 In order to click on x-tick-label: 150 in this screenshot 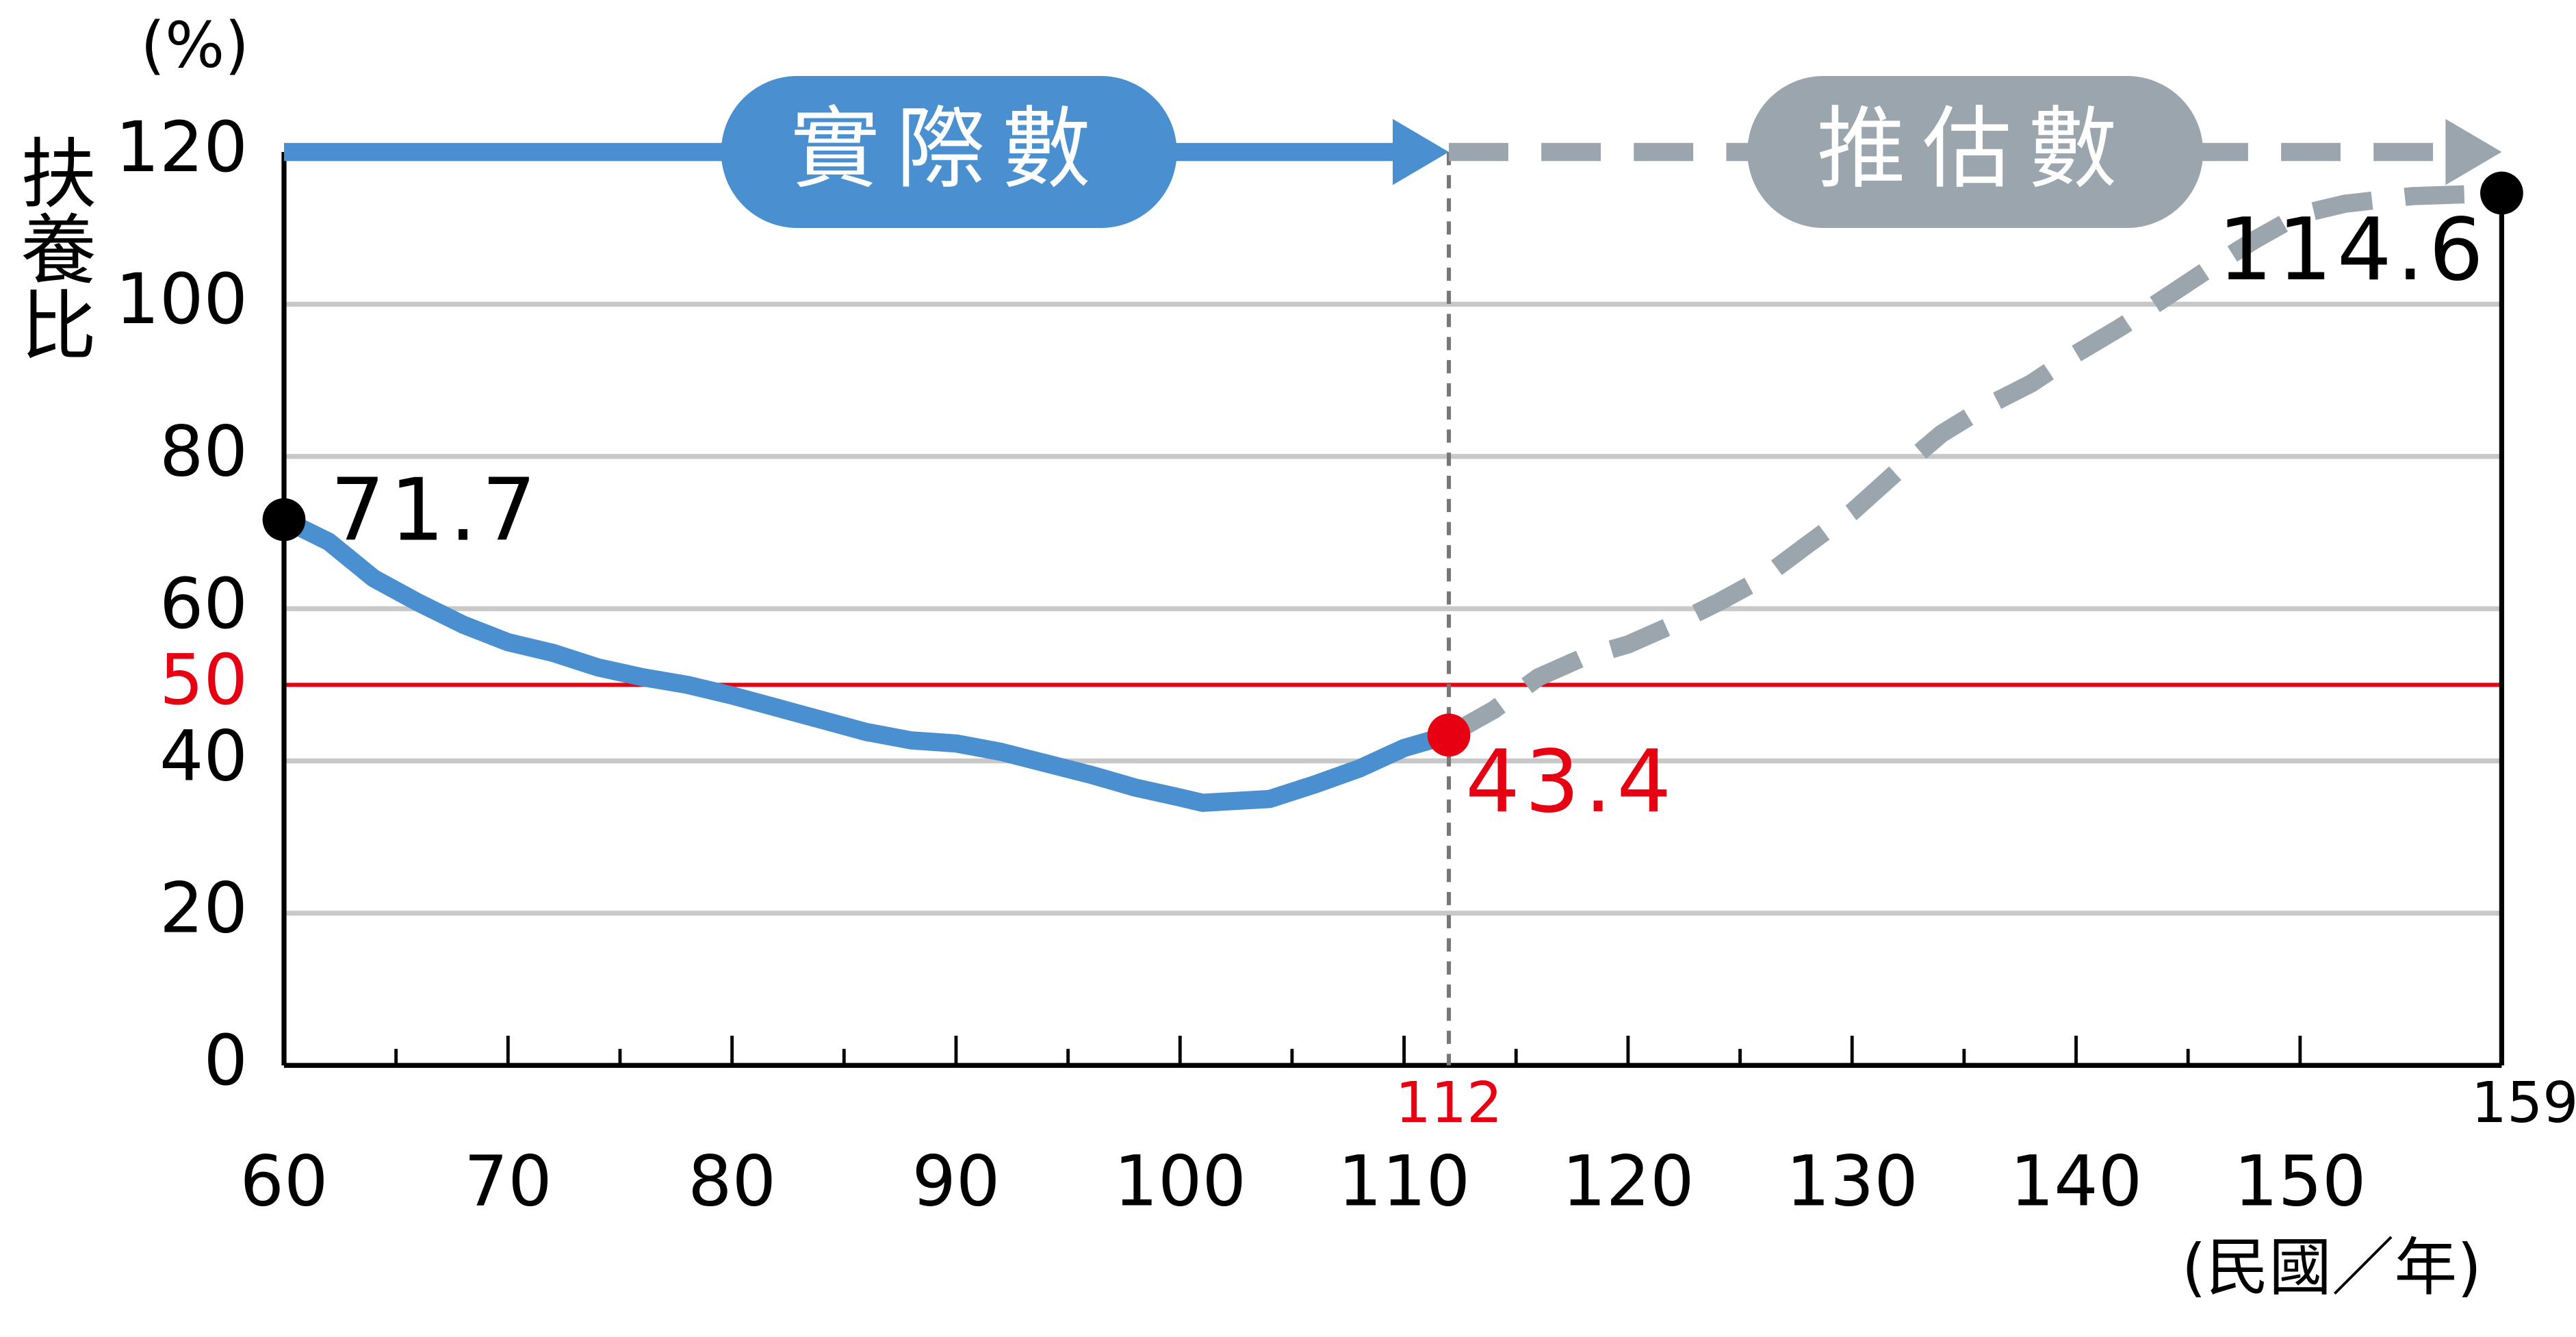, I will do `click(2300, 1181)`.